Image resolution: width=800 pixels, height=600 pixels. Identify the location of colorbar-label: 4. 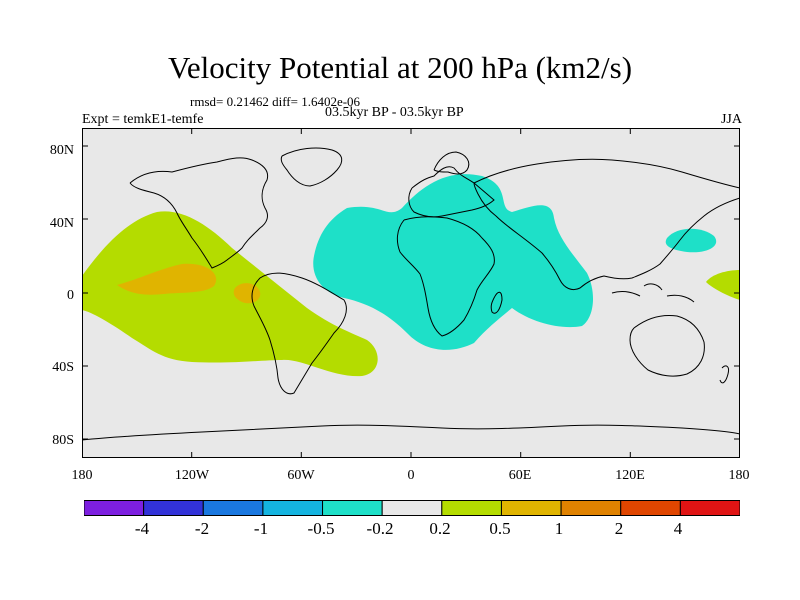
(678, 528).